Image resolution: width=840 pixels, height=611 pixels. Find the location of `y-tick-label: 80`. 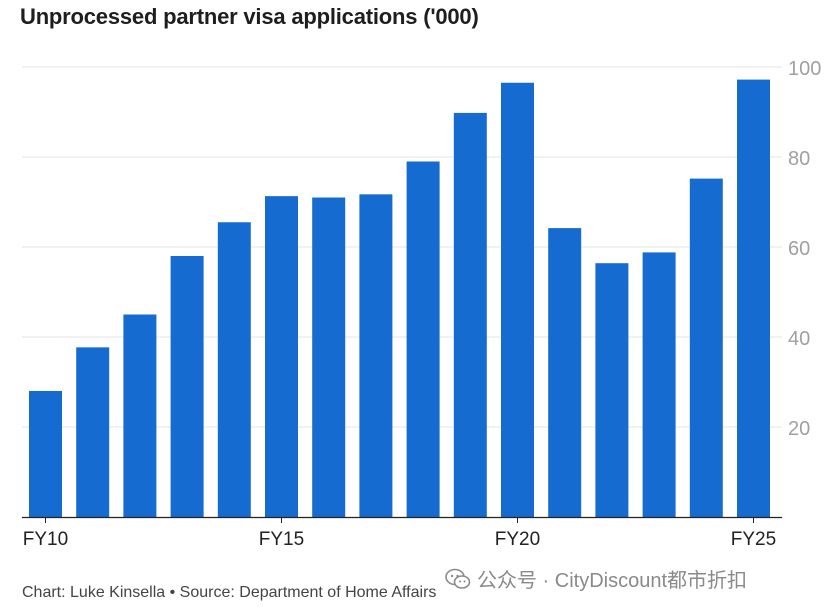

y-tick-label: 80 is located at coordinates (799, 159).